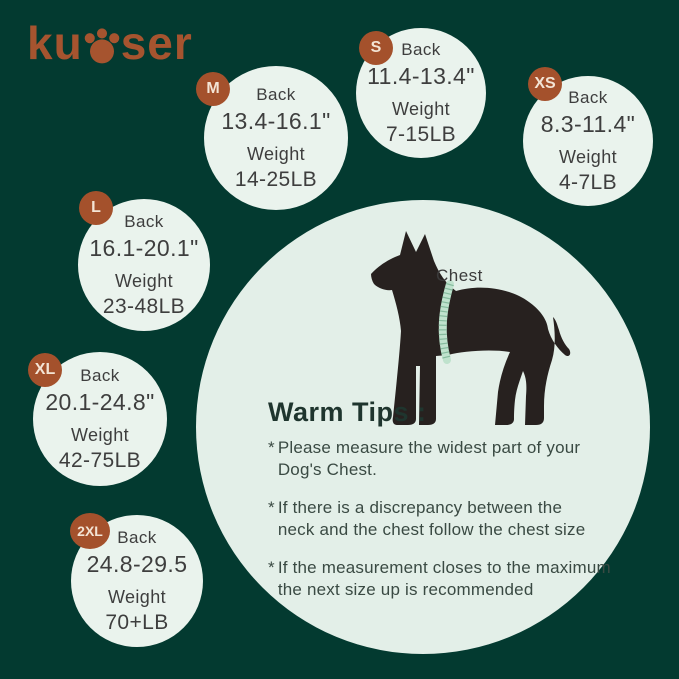 The image size is (679, 679). Describe the element at coordinates (96, 208) in the screenshot. I see `size-badge-l: L` at that location.